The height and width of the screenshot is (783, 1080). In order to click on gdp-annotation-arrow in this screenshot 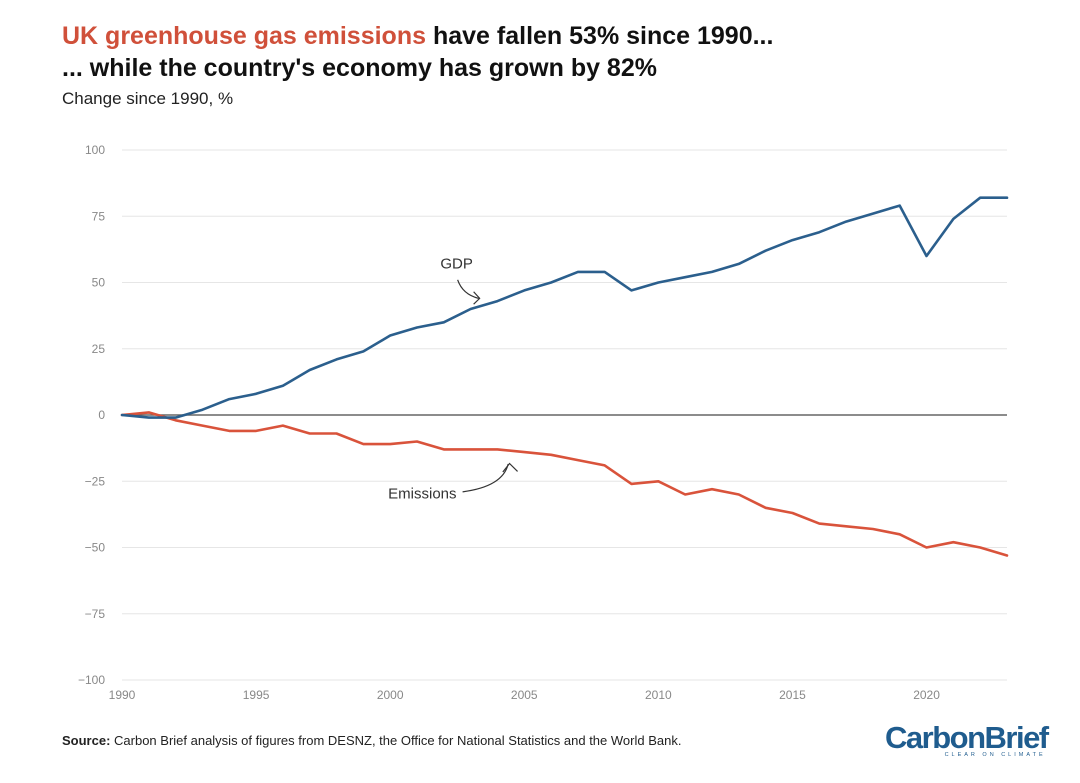, I will do `click(468, 289)`.